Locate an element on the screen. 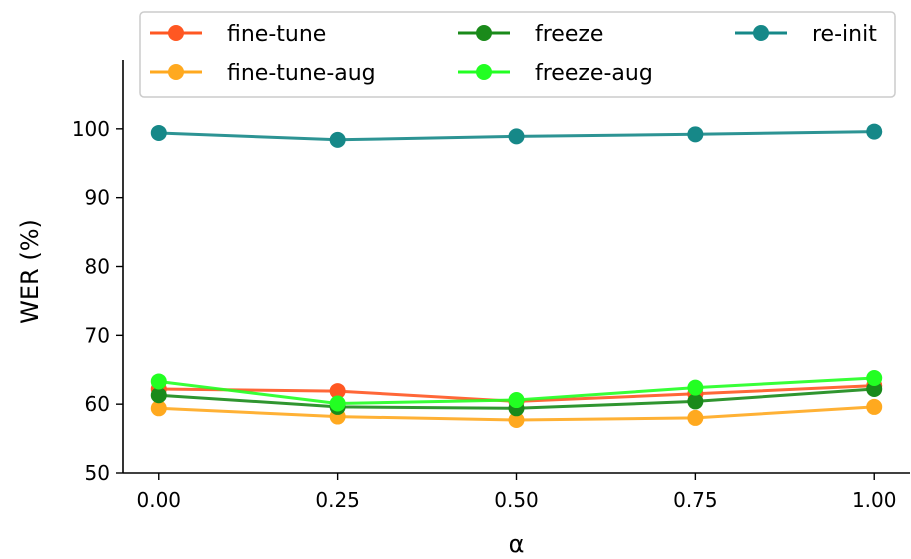  y-axis-label: WER (%) is located at coordinates (30, 271).